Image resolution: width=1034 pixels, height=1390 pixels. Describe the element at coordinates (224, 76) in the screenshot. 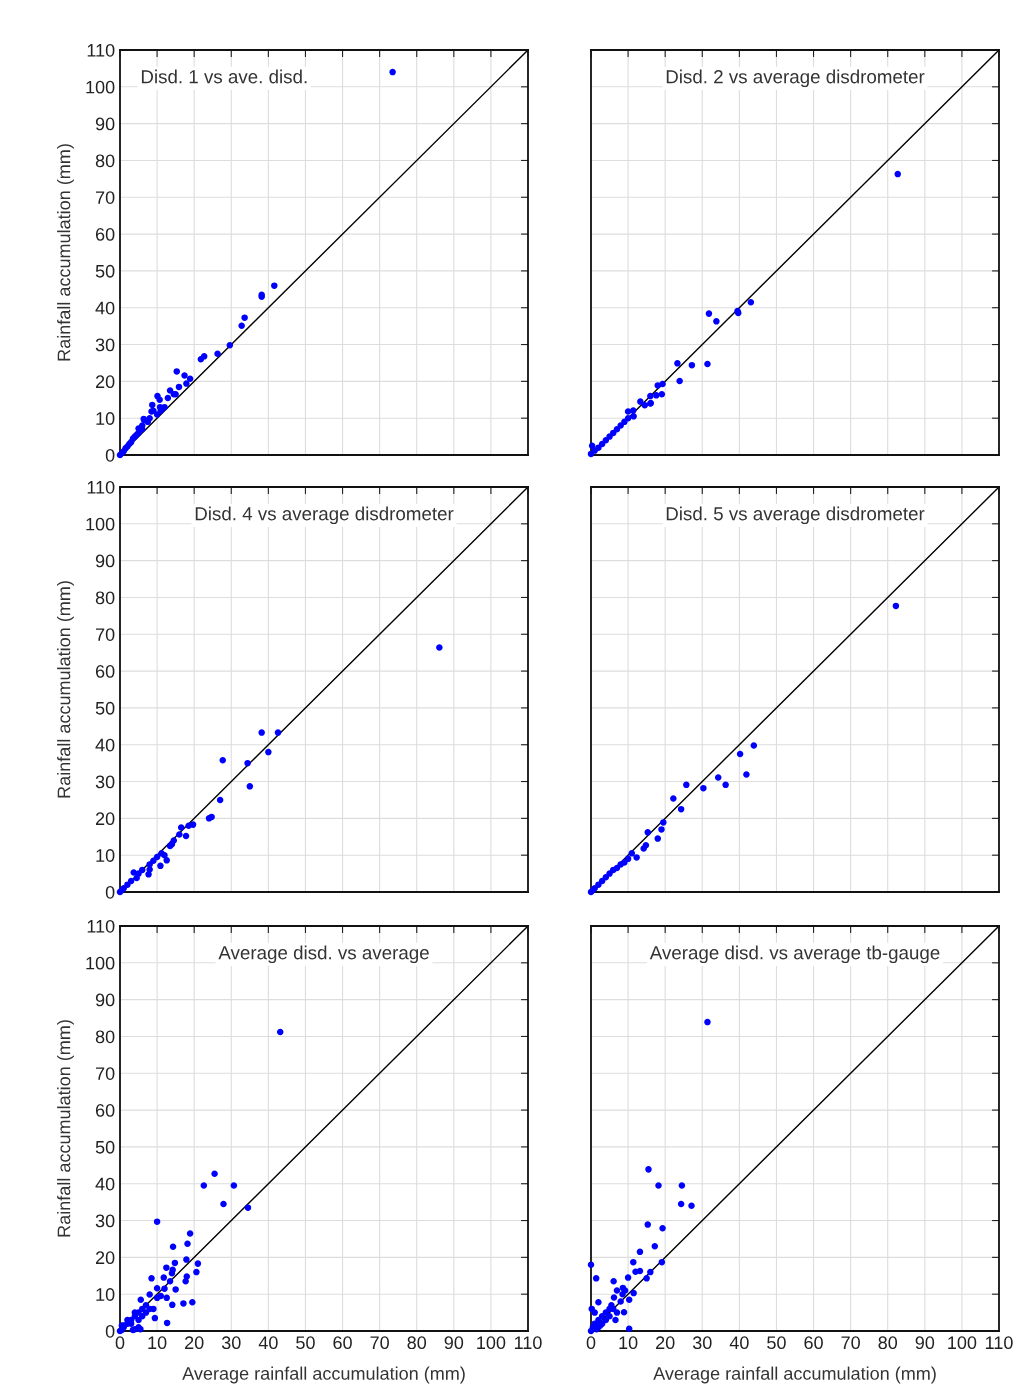

I see `text: Disd. 1 vs ave. disd.` at that location.